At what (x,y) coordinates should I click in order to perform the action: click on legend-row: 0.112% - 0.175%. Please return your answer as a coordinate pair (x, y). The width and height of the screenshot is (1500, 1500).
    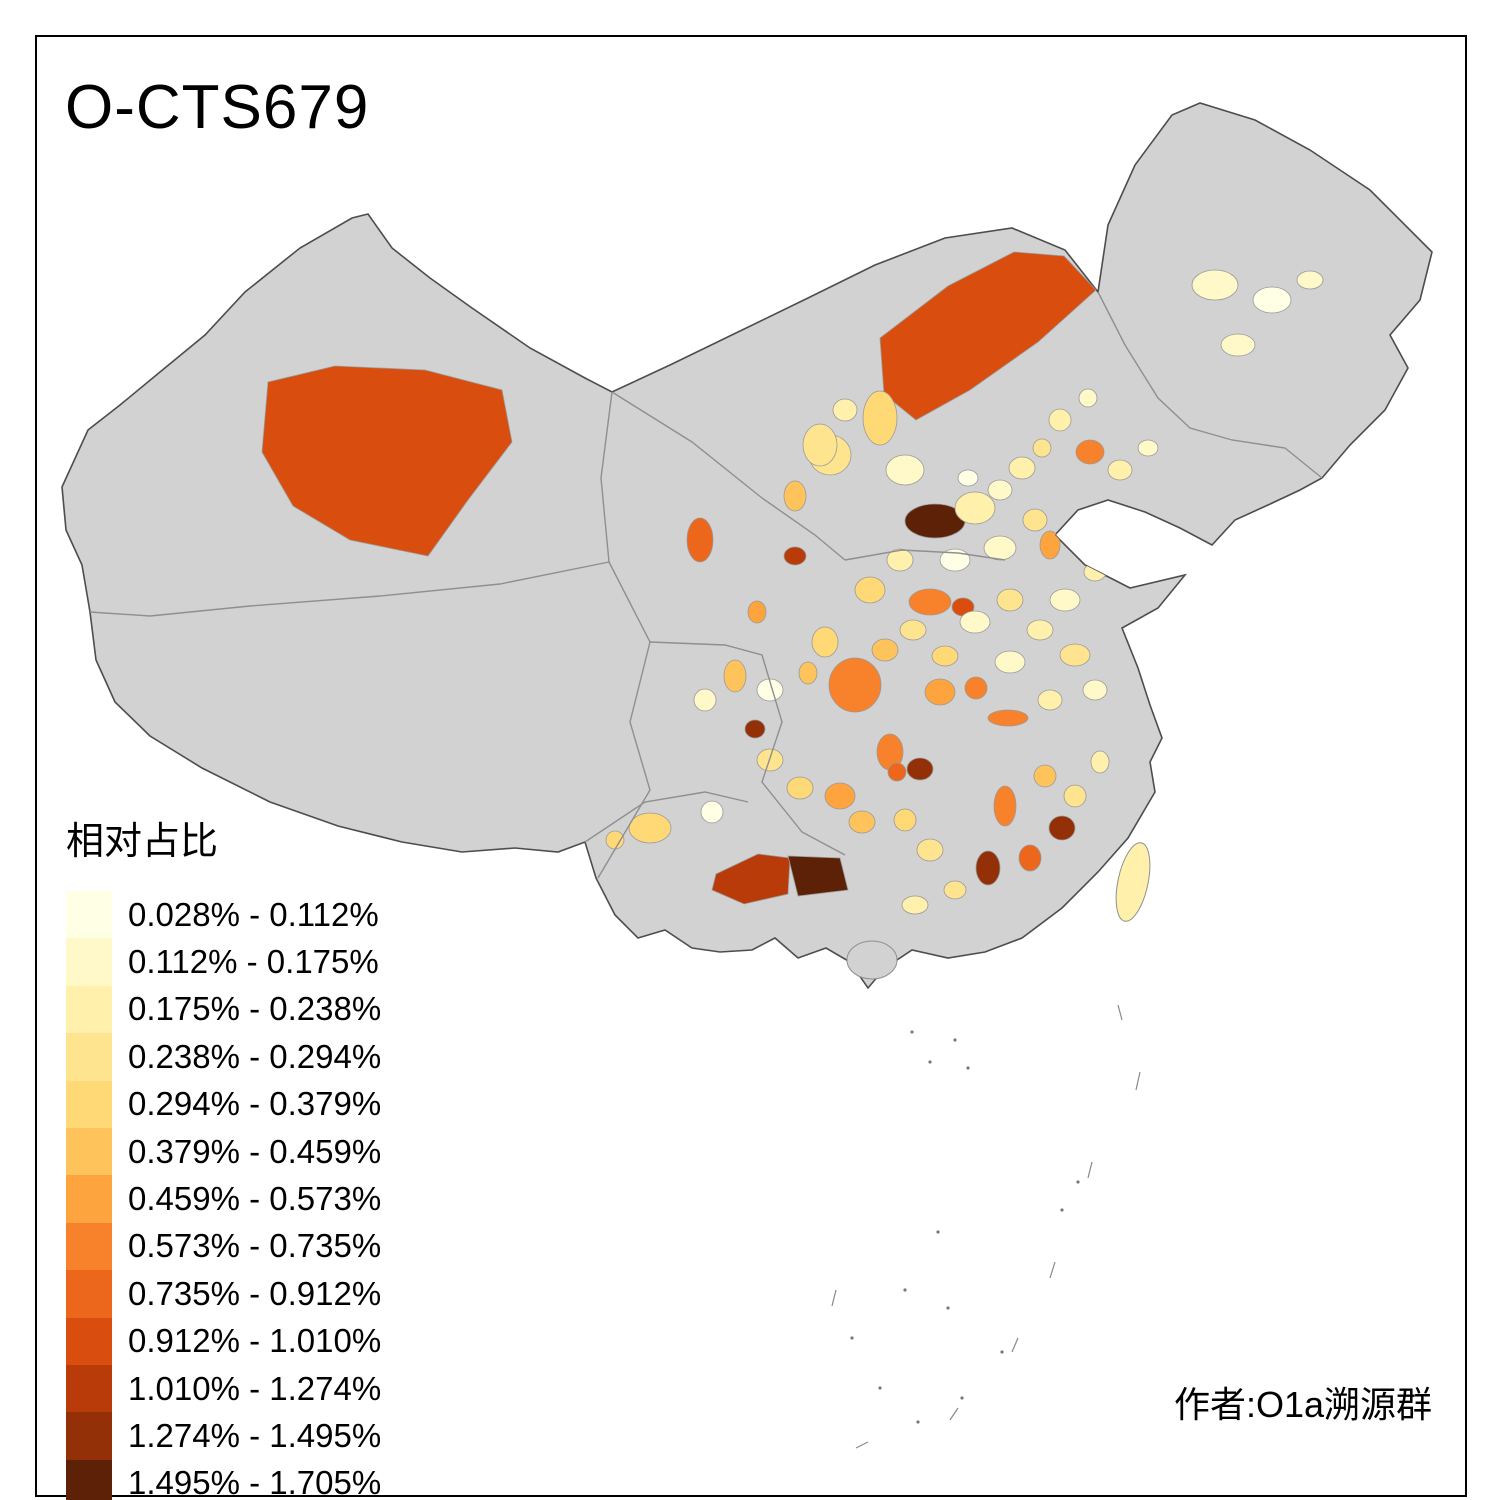
    Looking at the image, I should click on (223, 962).